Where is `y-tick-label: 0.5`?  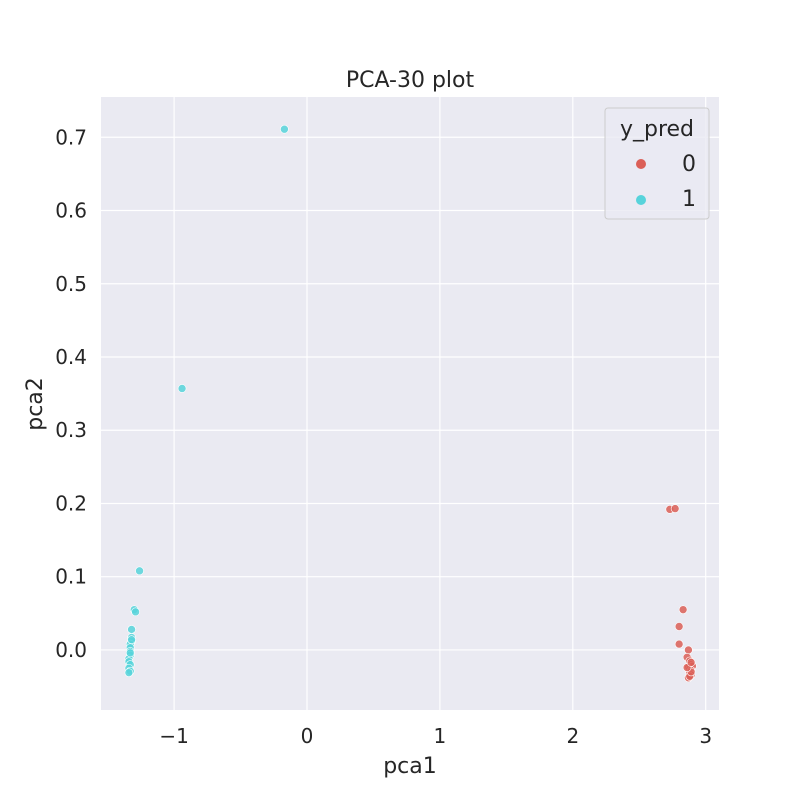
y-tick-label: 0.5 is located at coordinates (71, 284).